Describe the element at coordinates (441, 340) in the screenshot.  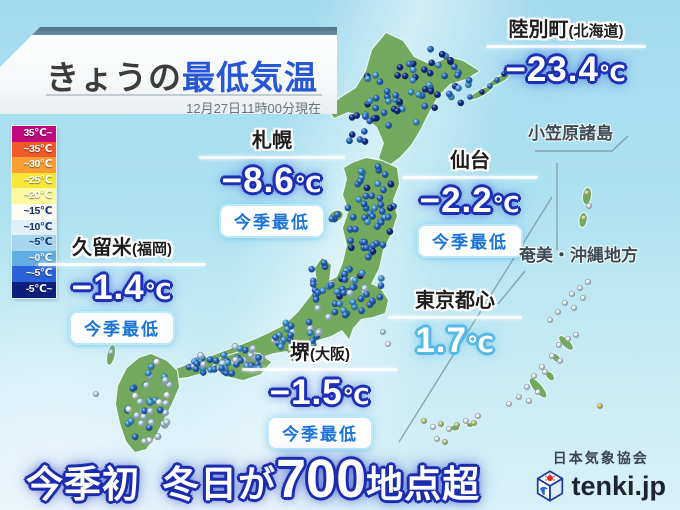
I see `temp-value: 1.7` at that location.